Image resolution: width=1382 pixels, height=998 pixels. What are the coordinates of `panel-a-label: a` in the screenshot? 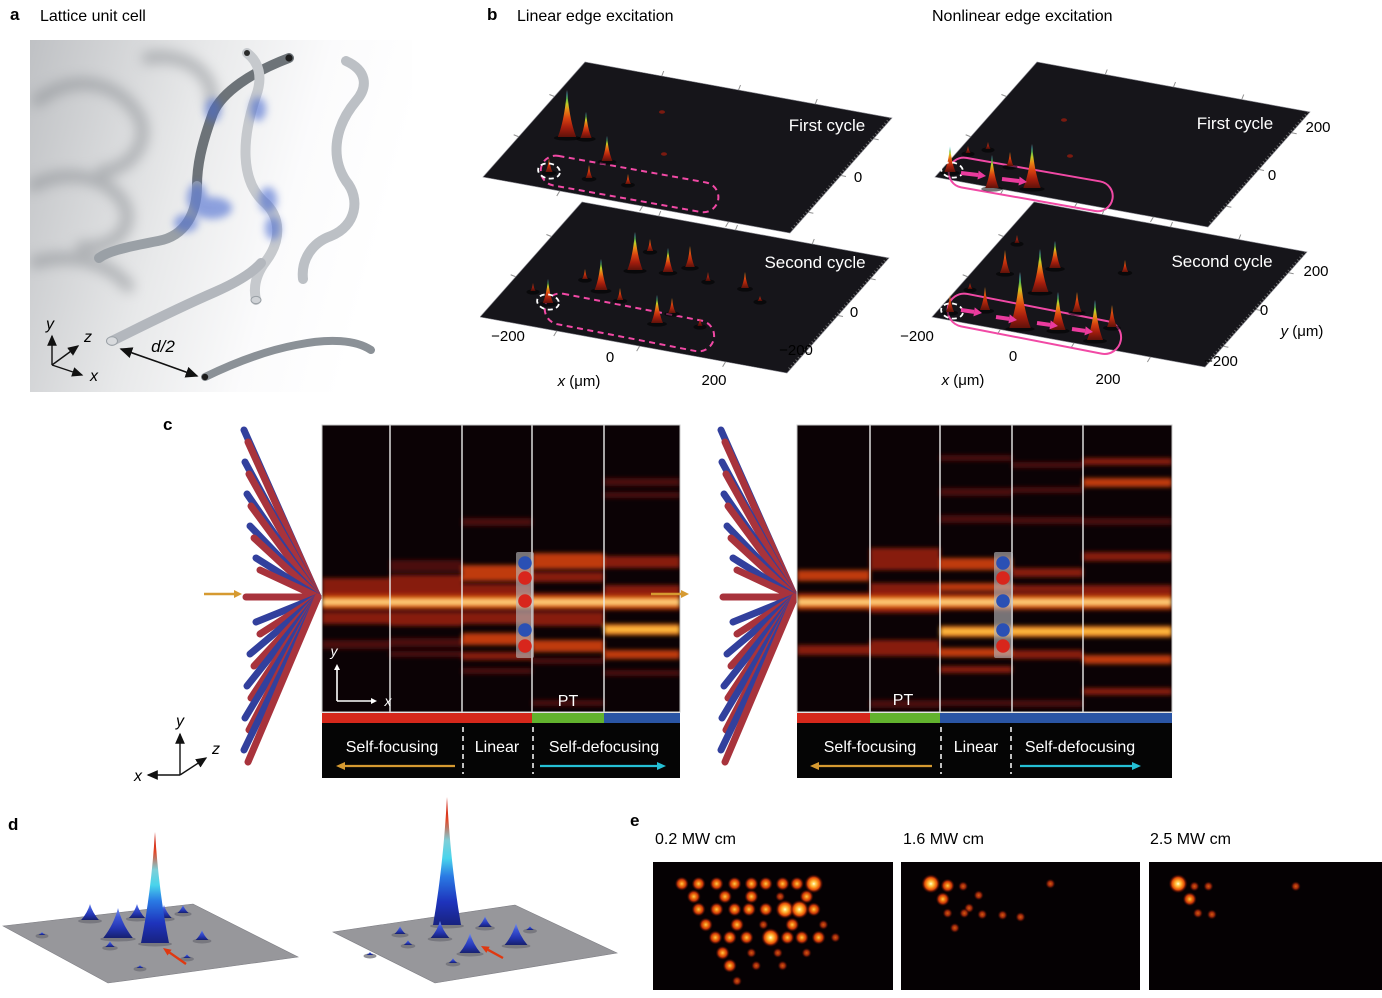 It's located at (15, 14).